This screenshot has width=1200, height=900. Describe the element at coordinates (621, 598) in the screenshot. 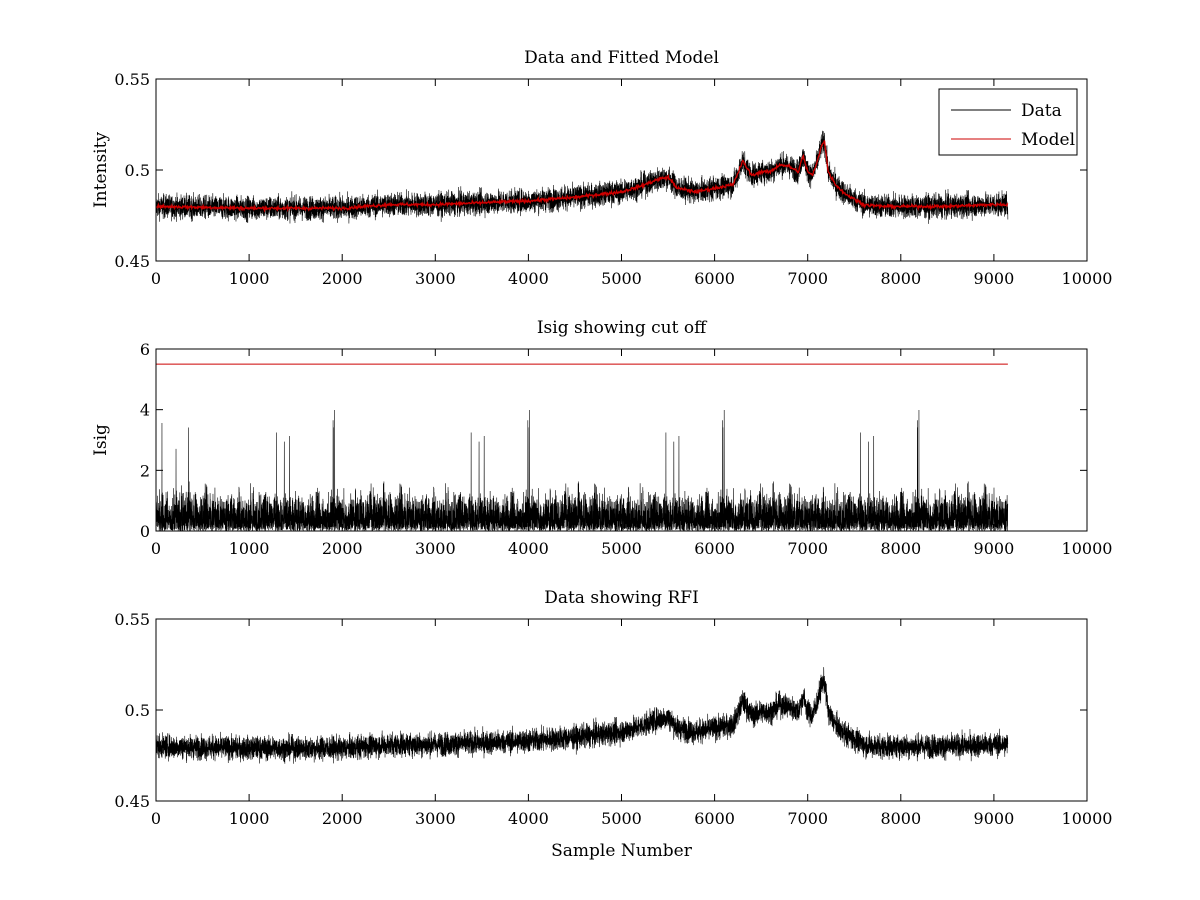

I see `chart-title: Data showing RFI` at that location.